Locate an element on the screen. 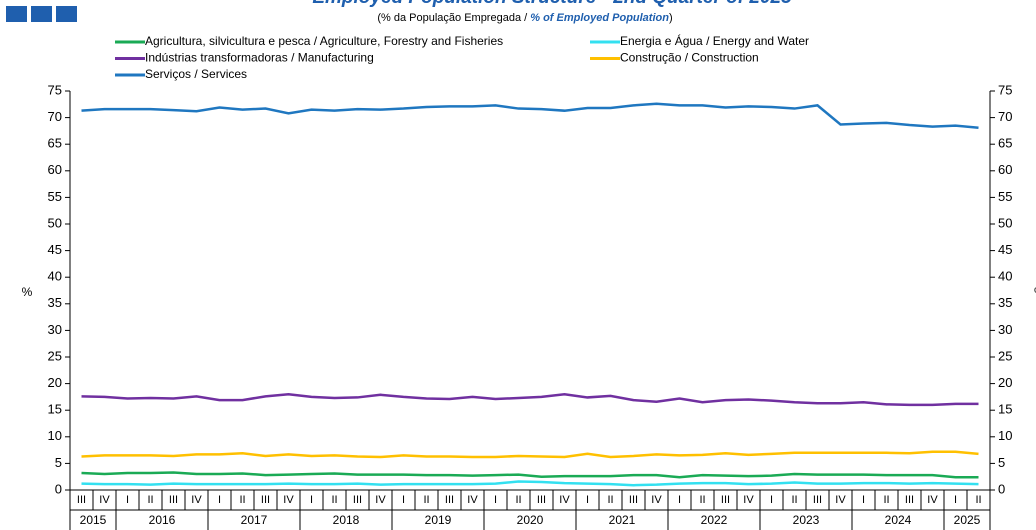  y2-tick-label: 60 is located at coordinates (1005, 169).